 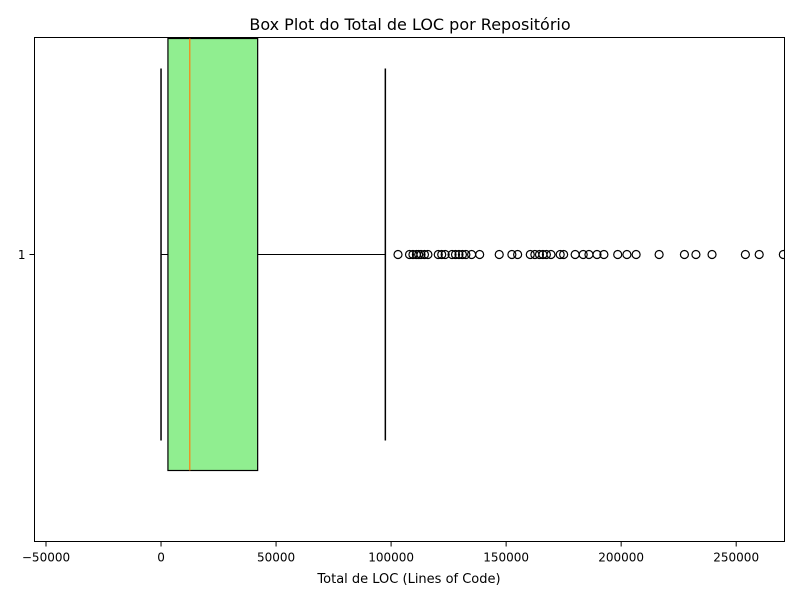 I want to click on x-tick-label: 250000, so click(x=736, y=558).